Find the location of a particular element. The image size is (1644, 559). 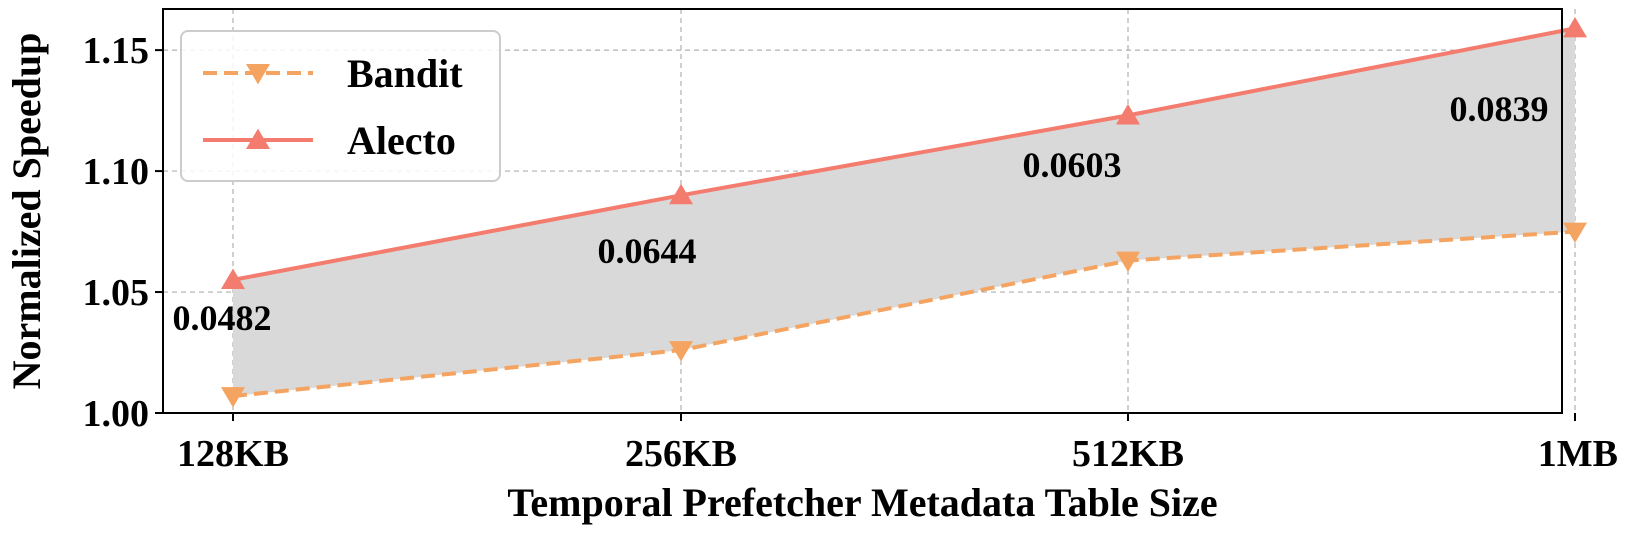

gap-annotation: 0.0603 is located at coordinates (1072, 165).